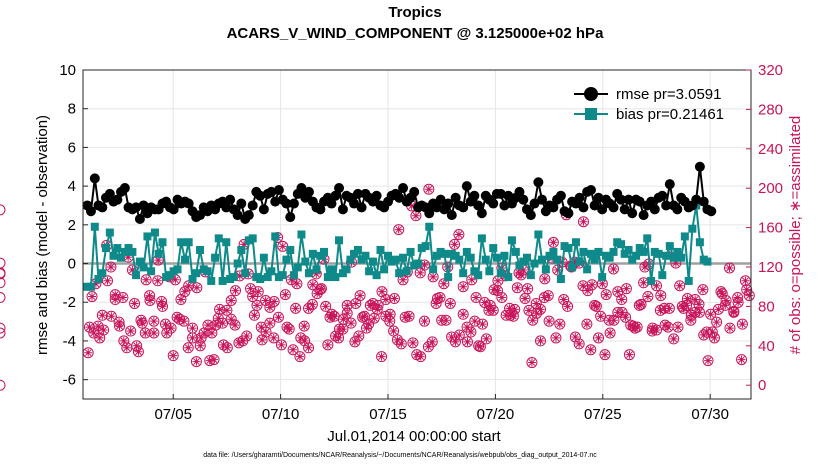  I want to click on y-axis-label-right: # of obs: o=possible; ∗=assimilated, so click(795, 235).